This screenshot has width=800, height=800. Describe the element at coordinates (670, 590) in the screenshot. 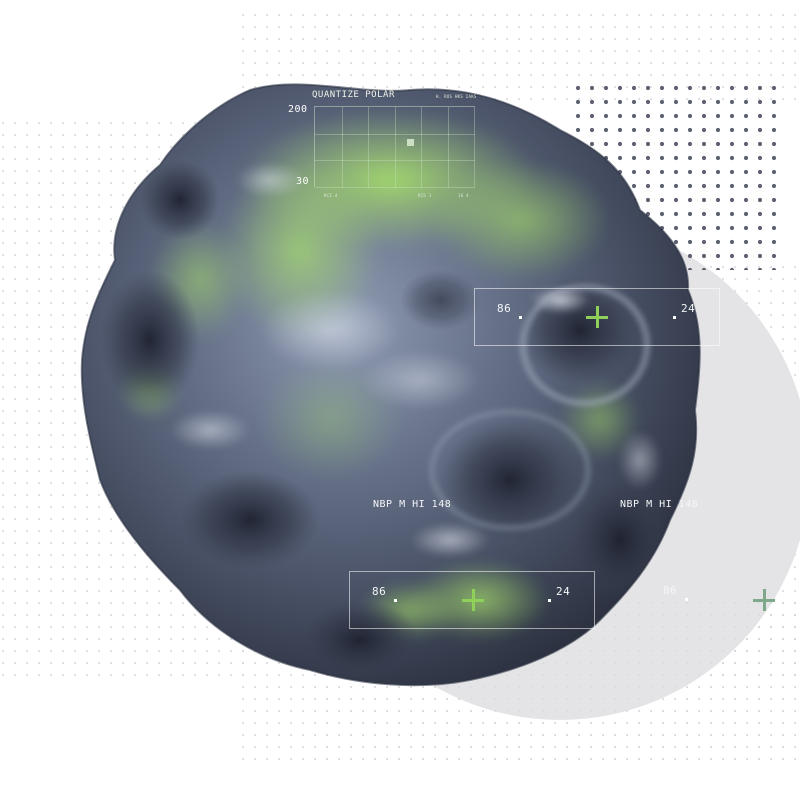

I see `readout-outside-value: 86` at that location.